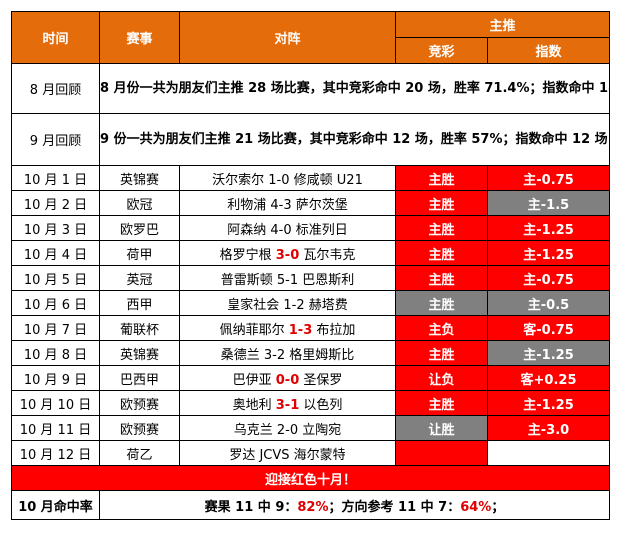 This screenshot has width=620, height=536. What do you see at coordinates (548, 328) in the screenshot?
I see `index-pick: 客-0.75` at bounding box center [548, 328].